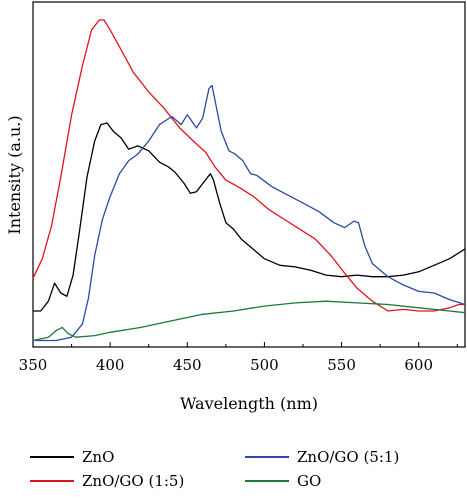  I want to click on x-ticks: 350 400 450 500 550 600, so click(238, 358).